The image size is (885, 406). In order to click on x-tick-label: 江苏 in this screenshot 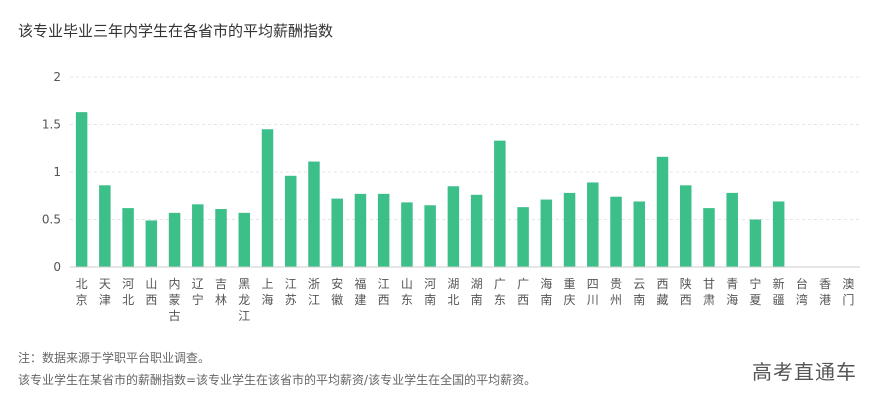, I will do `click(291, 292)`.